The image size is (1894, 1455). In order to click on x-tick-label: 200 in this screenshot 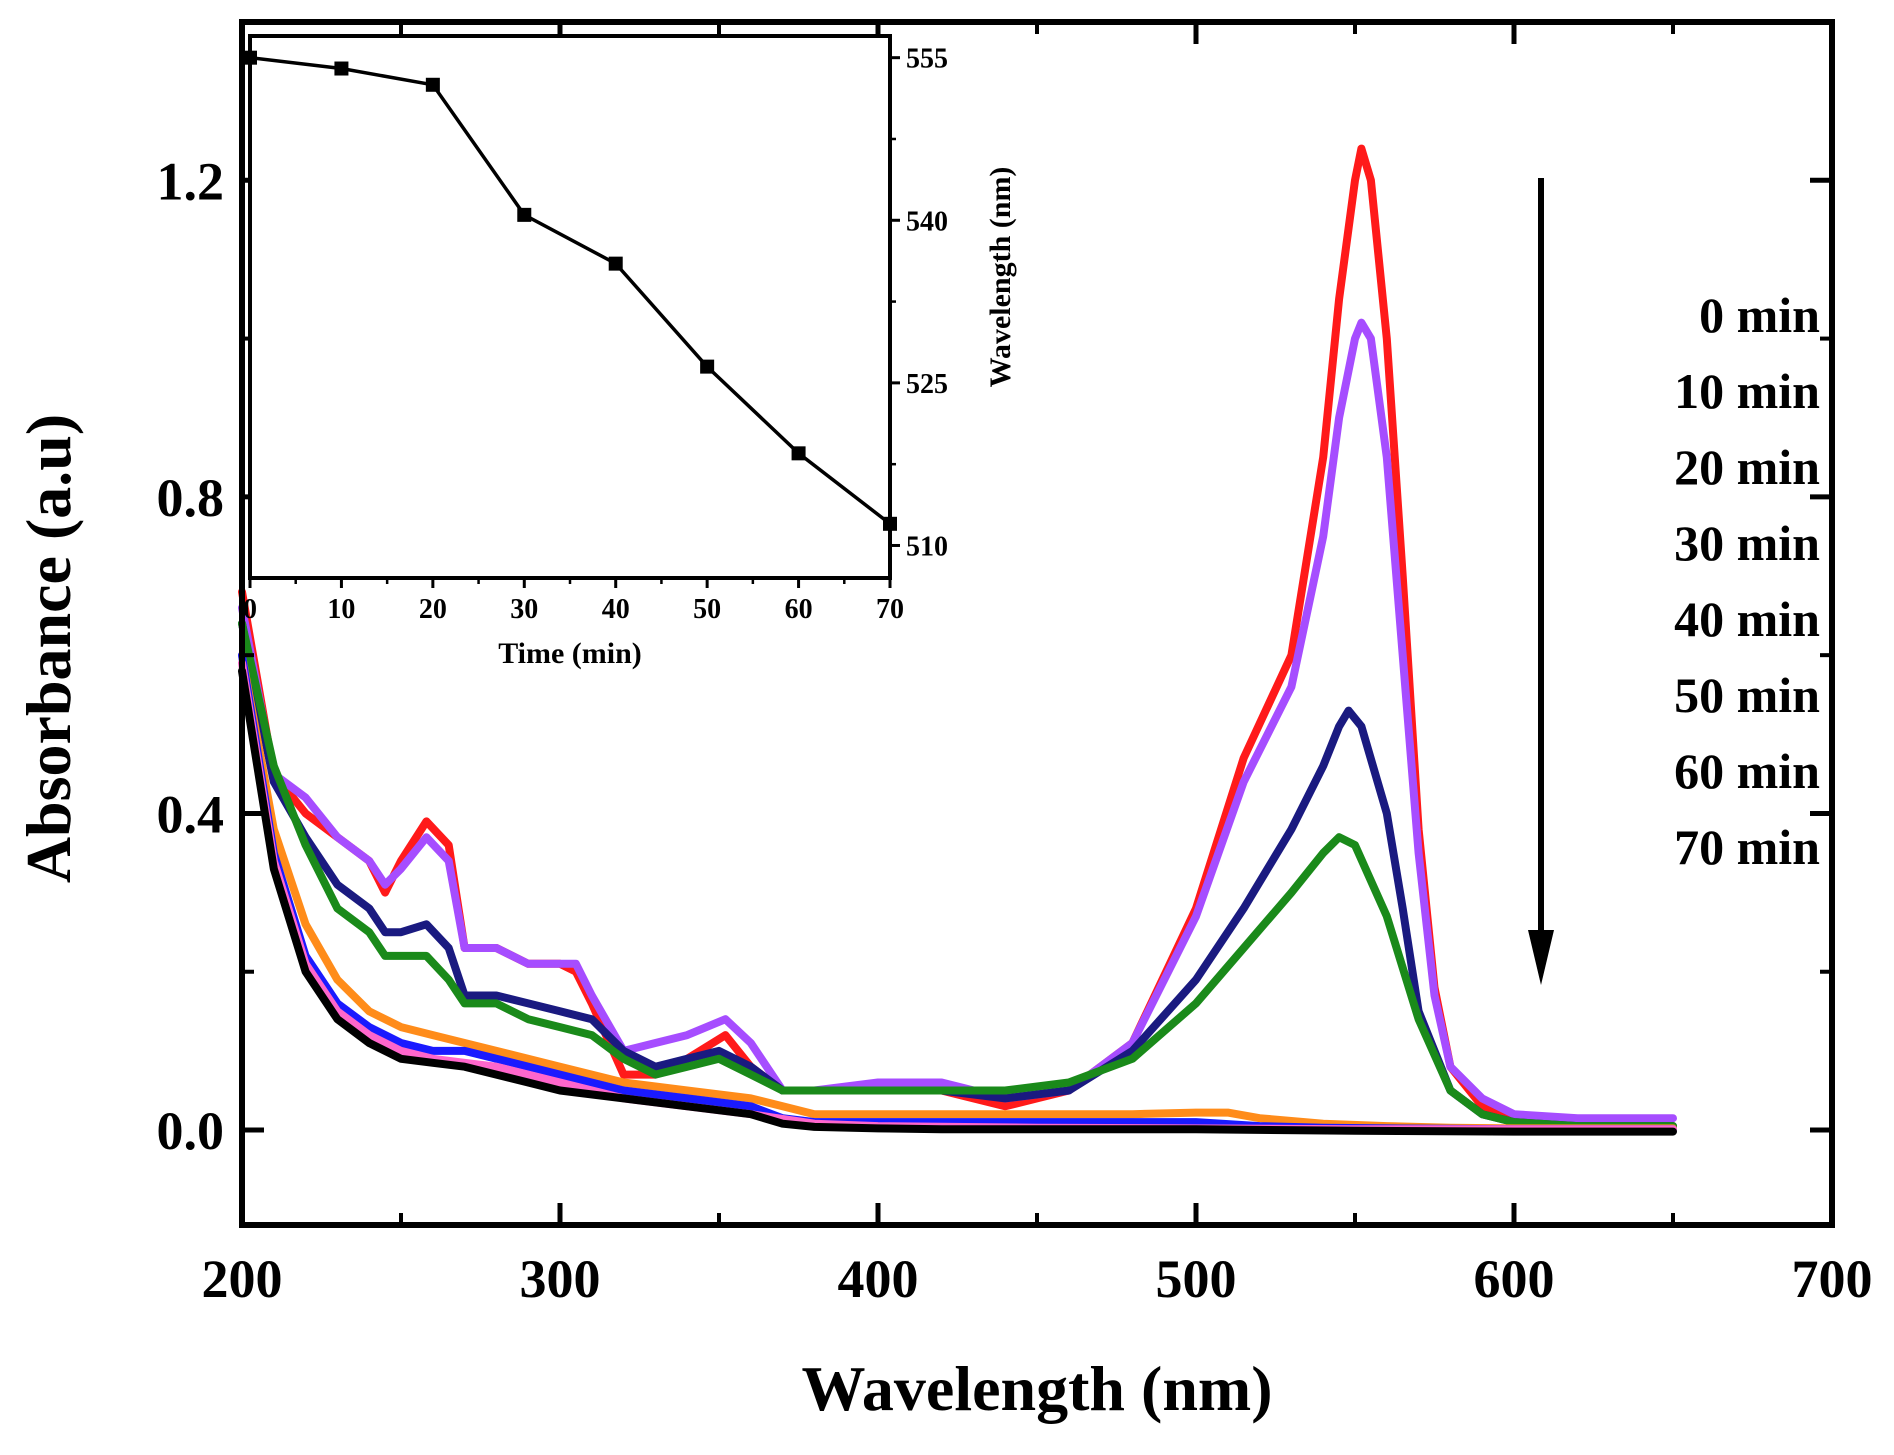, I will do `click(242, 1279)`.